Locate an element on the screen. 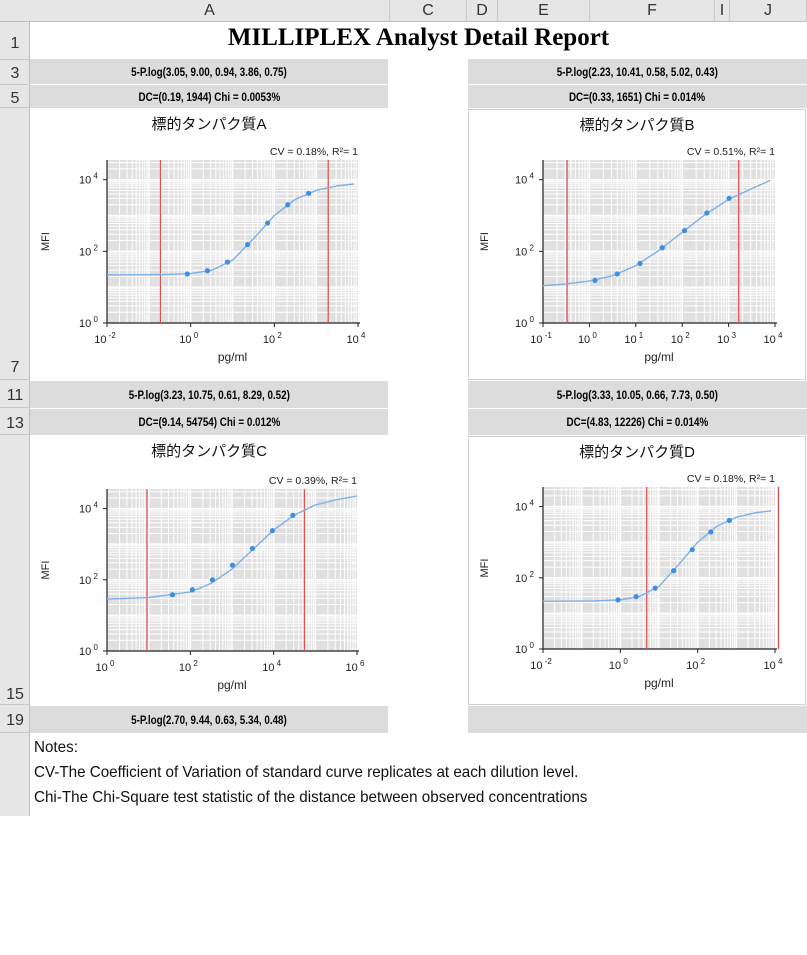 The width and height of the screenshot is (807, 955). row-header-1: 1 is located at coordinates (15, 41).